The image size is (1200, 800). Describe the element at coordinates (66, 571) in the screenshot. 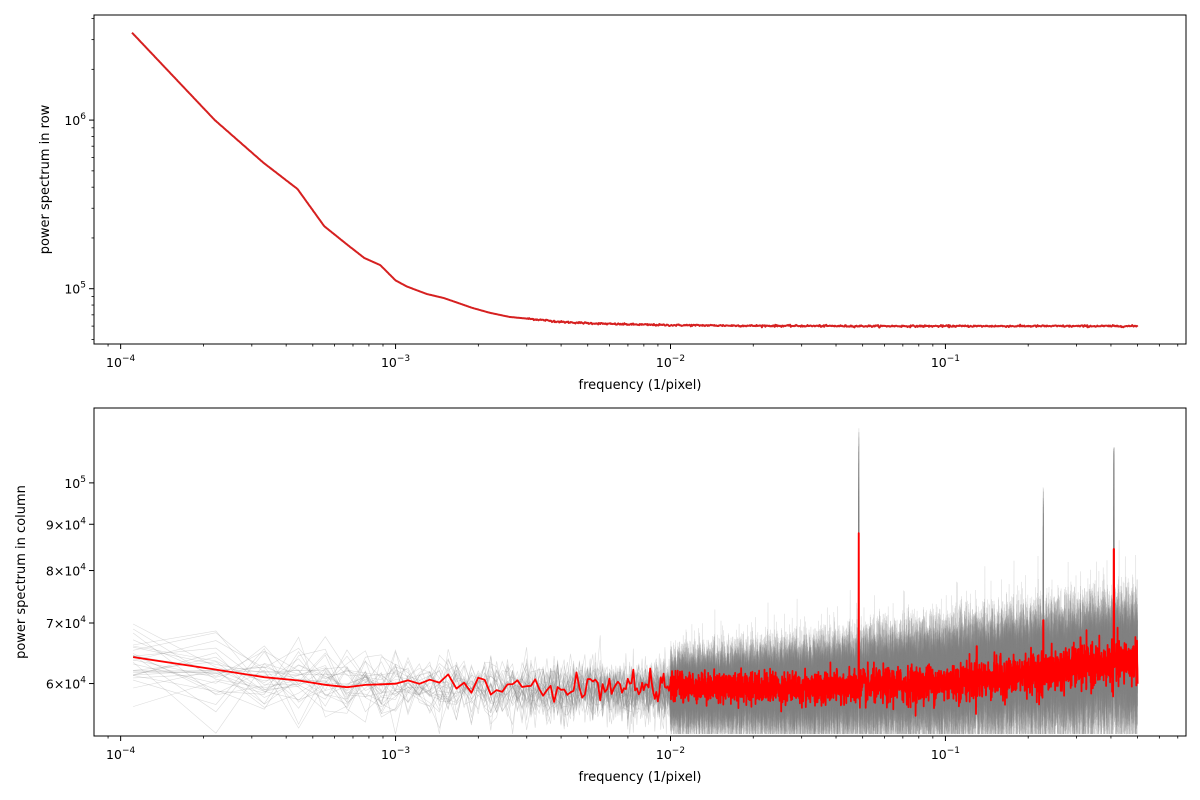

I see `y-tick-label: 8×104` at that location.